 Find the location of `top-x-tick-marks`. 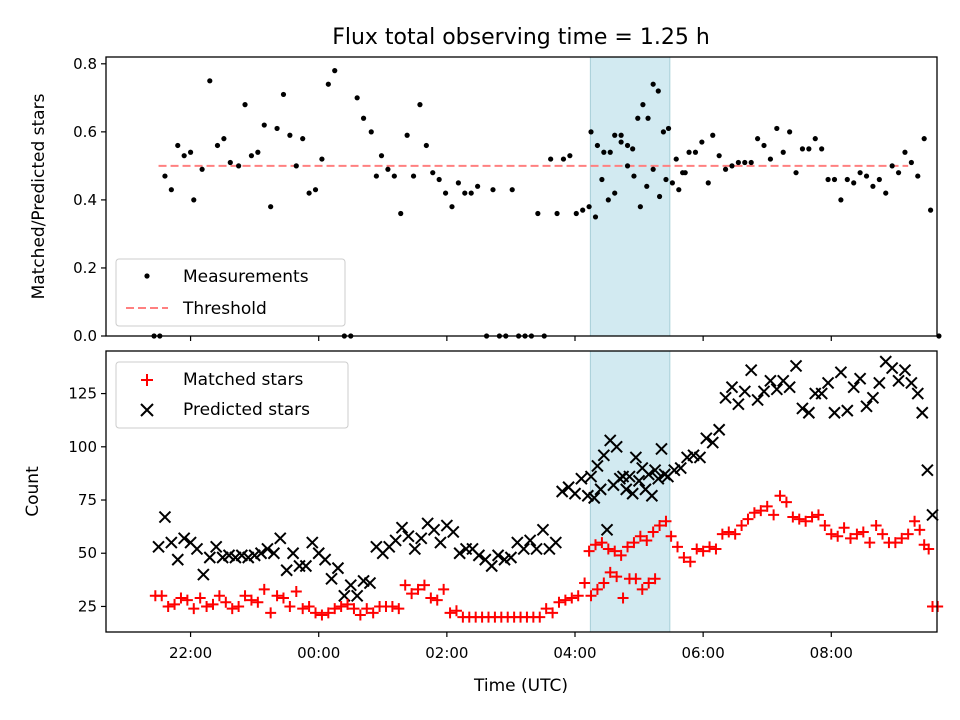

top-x-tick-marks is located at coordinates (510, 338).